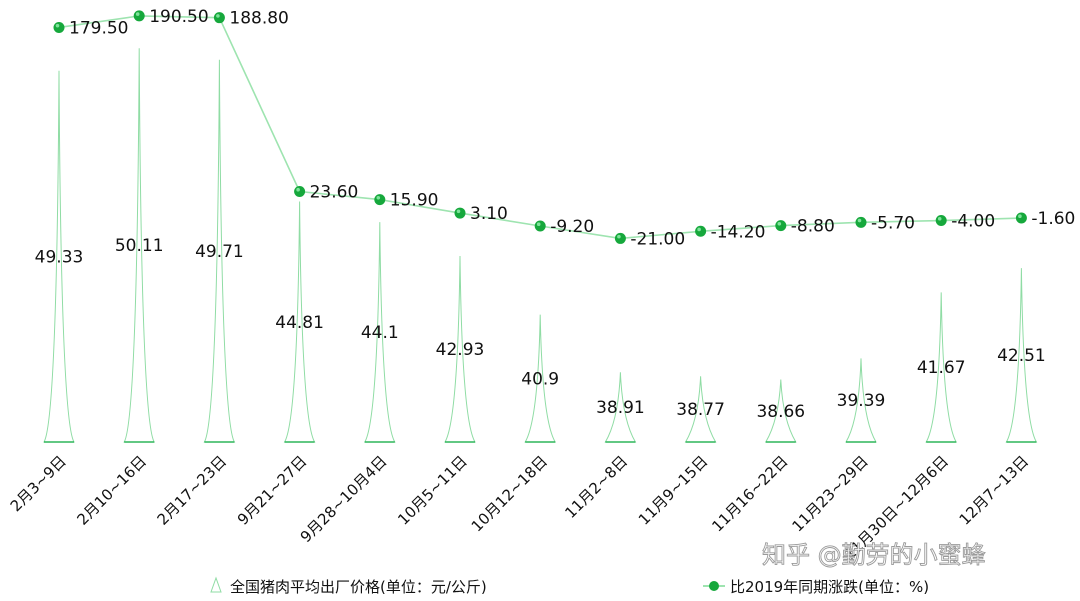 This screenshot has height=601, width=1080. Describe the element at coordinates (509, 493) in the screenshot. I see `x-tick-label: 10月12~18日` at that location.